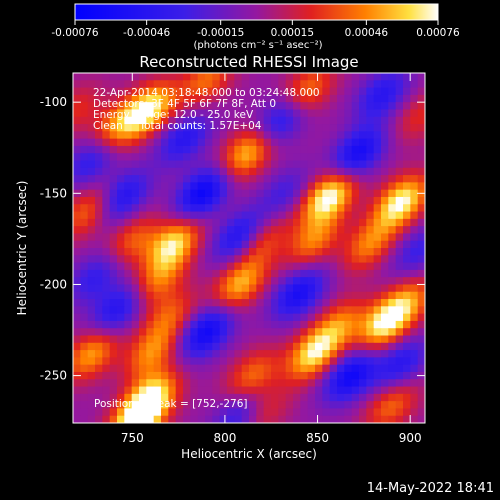 The image size is (500, 500). What do you see at coordinates (22, 248) in the screenshot?
I see `y-axis-label: Heliocentric Y (arcsec)` at bounding box center [22, 248].